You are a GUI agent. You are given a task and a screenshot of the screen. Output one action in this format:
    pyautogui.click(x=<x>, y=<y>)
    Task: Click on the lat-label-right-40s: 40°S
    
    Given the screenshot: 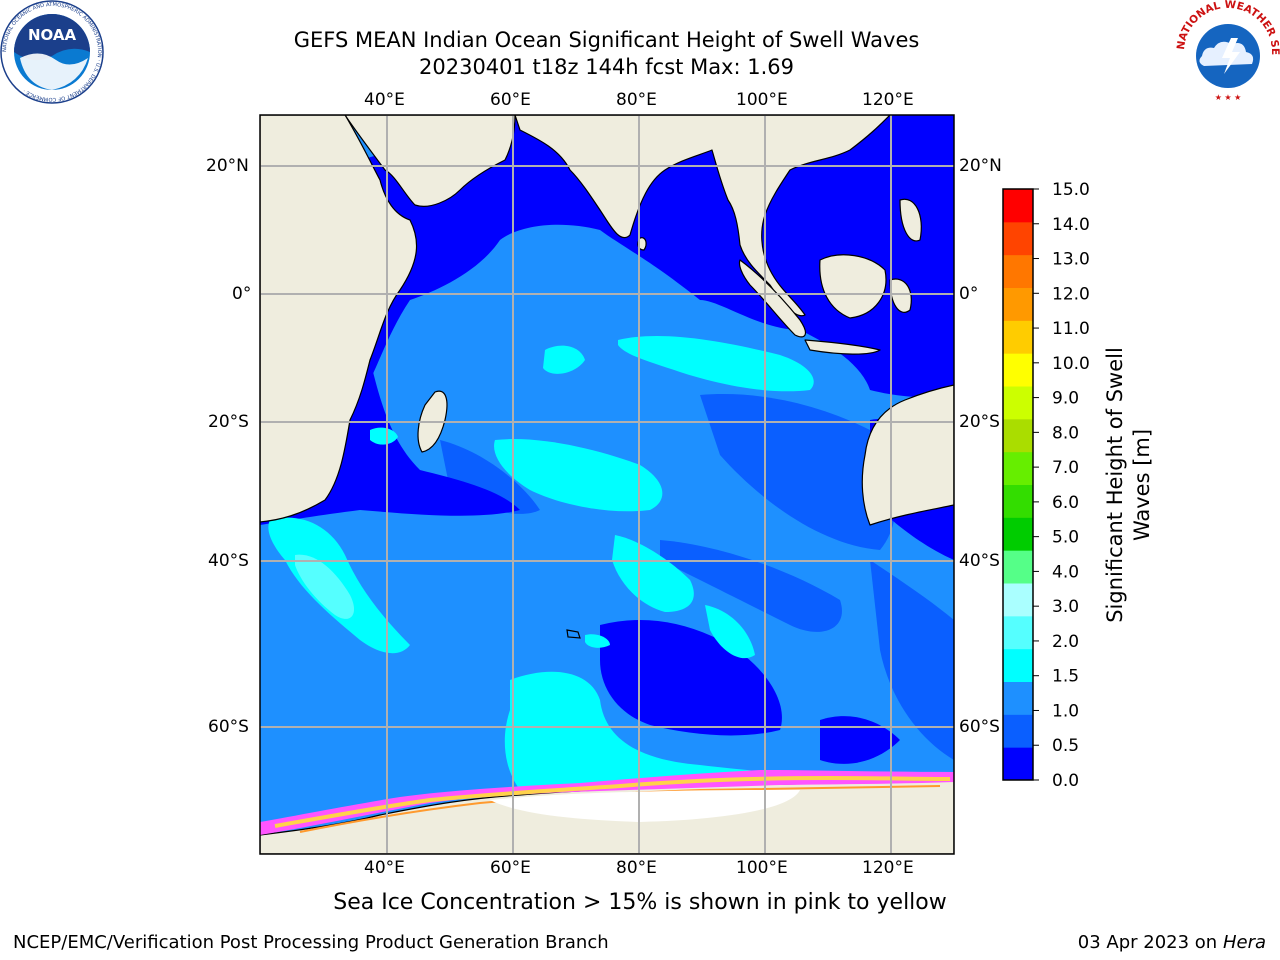 What is the action you would take?
    pyautogui.click(x=979, y=561)
    